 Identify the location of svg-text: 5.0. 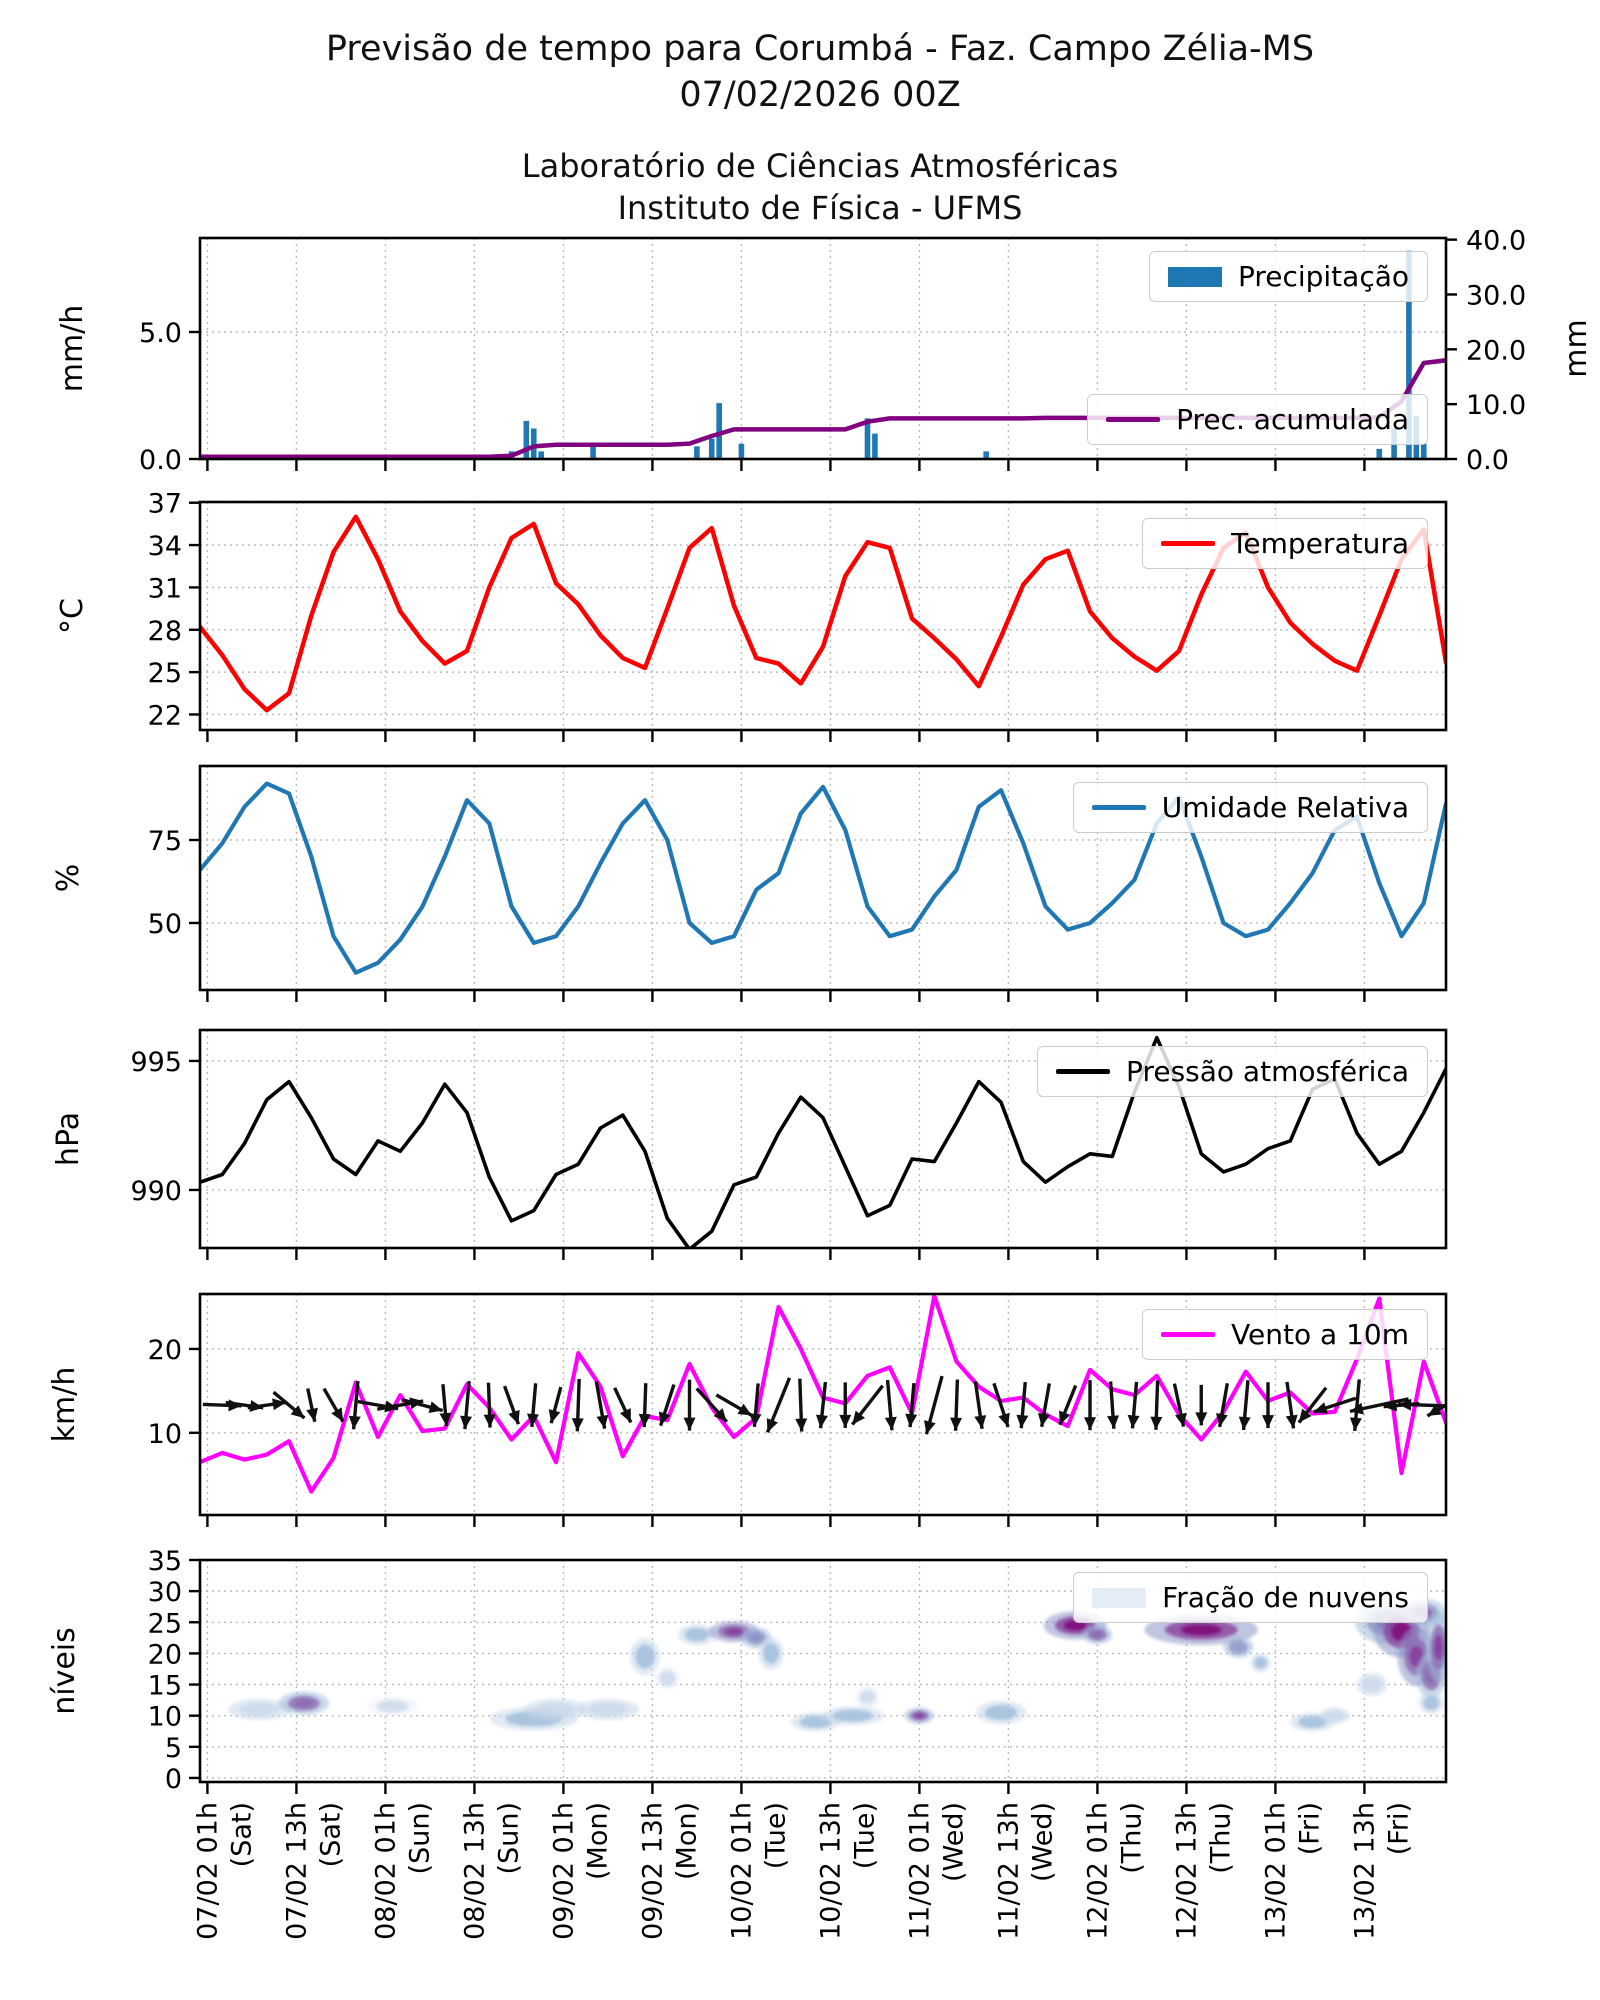
(160, 333).